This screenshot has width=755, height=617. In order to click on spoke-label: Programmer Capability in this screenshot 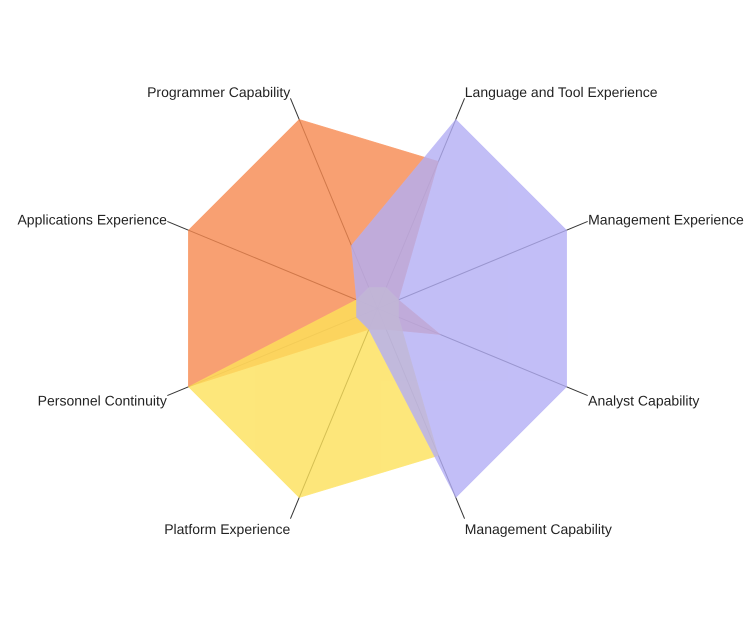, I will do `click(218, 92)`.